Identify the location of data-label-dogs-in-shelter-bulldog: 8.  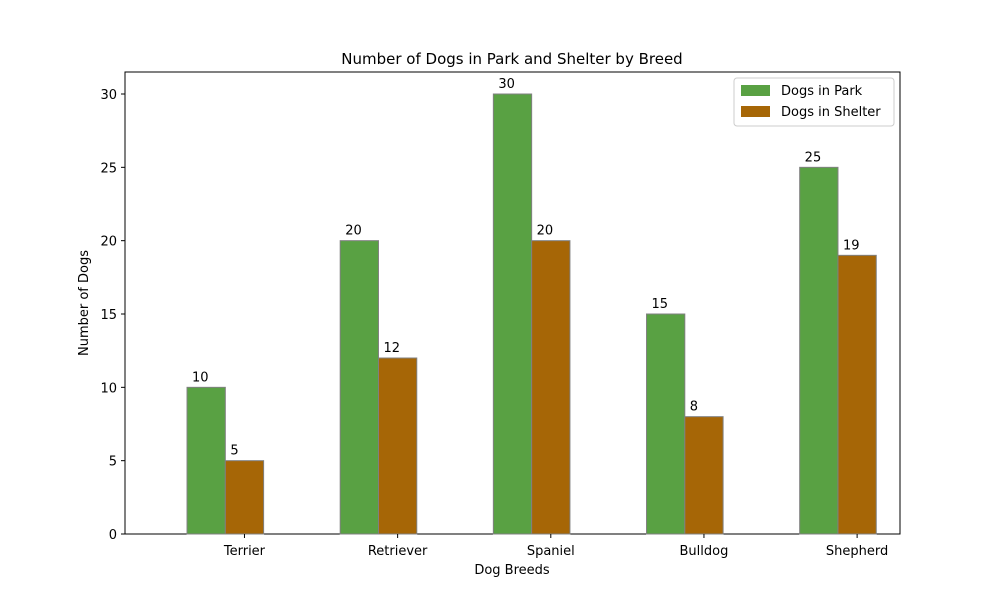
(694, 407).